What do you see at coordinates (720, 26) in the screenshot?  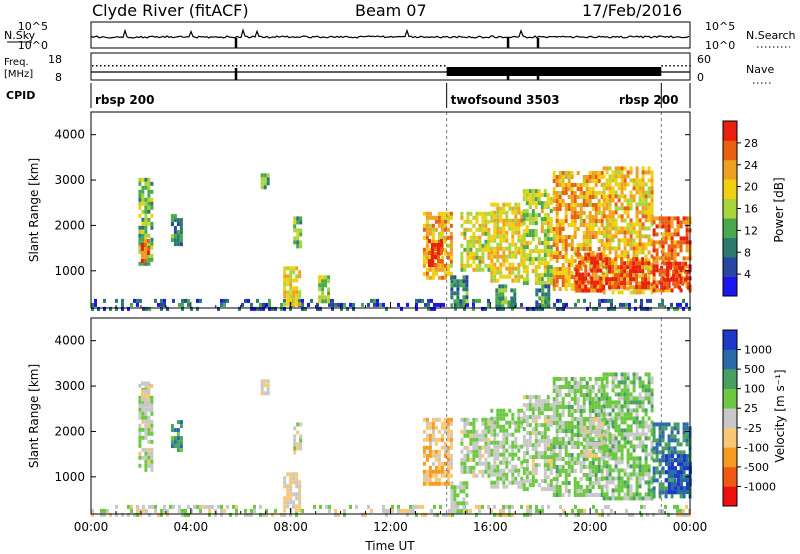 I see `nsearch-top-tick: 10^5` at bounding box center [720, 26].